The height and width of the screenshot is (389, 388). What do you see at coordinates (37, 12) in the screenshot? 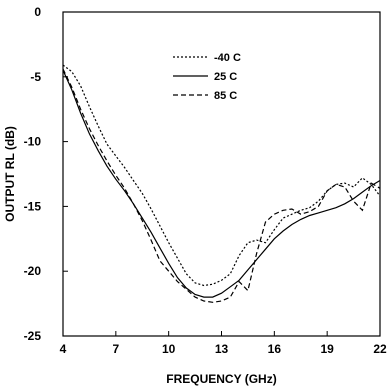
I see `y-tick-label: 0` at bounding box center [37, 12].